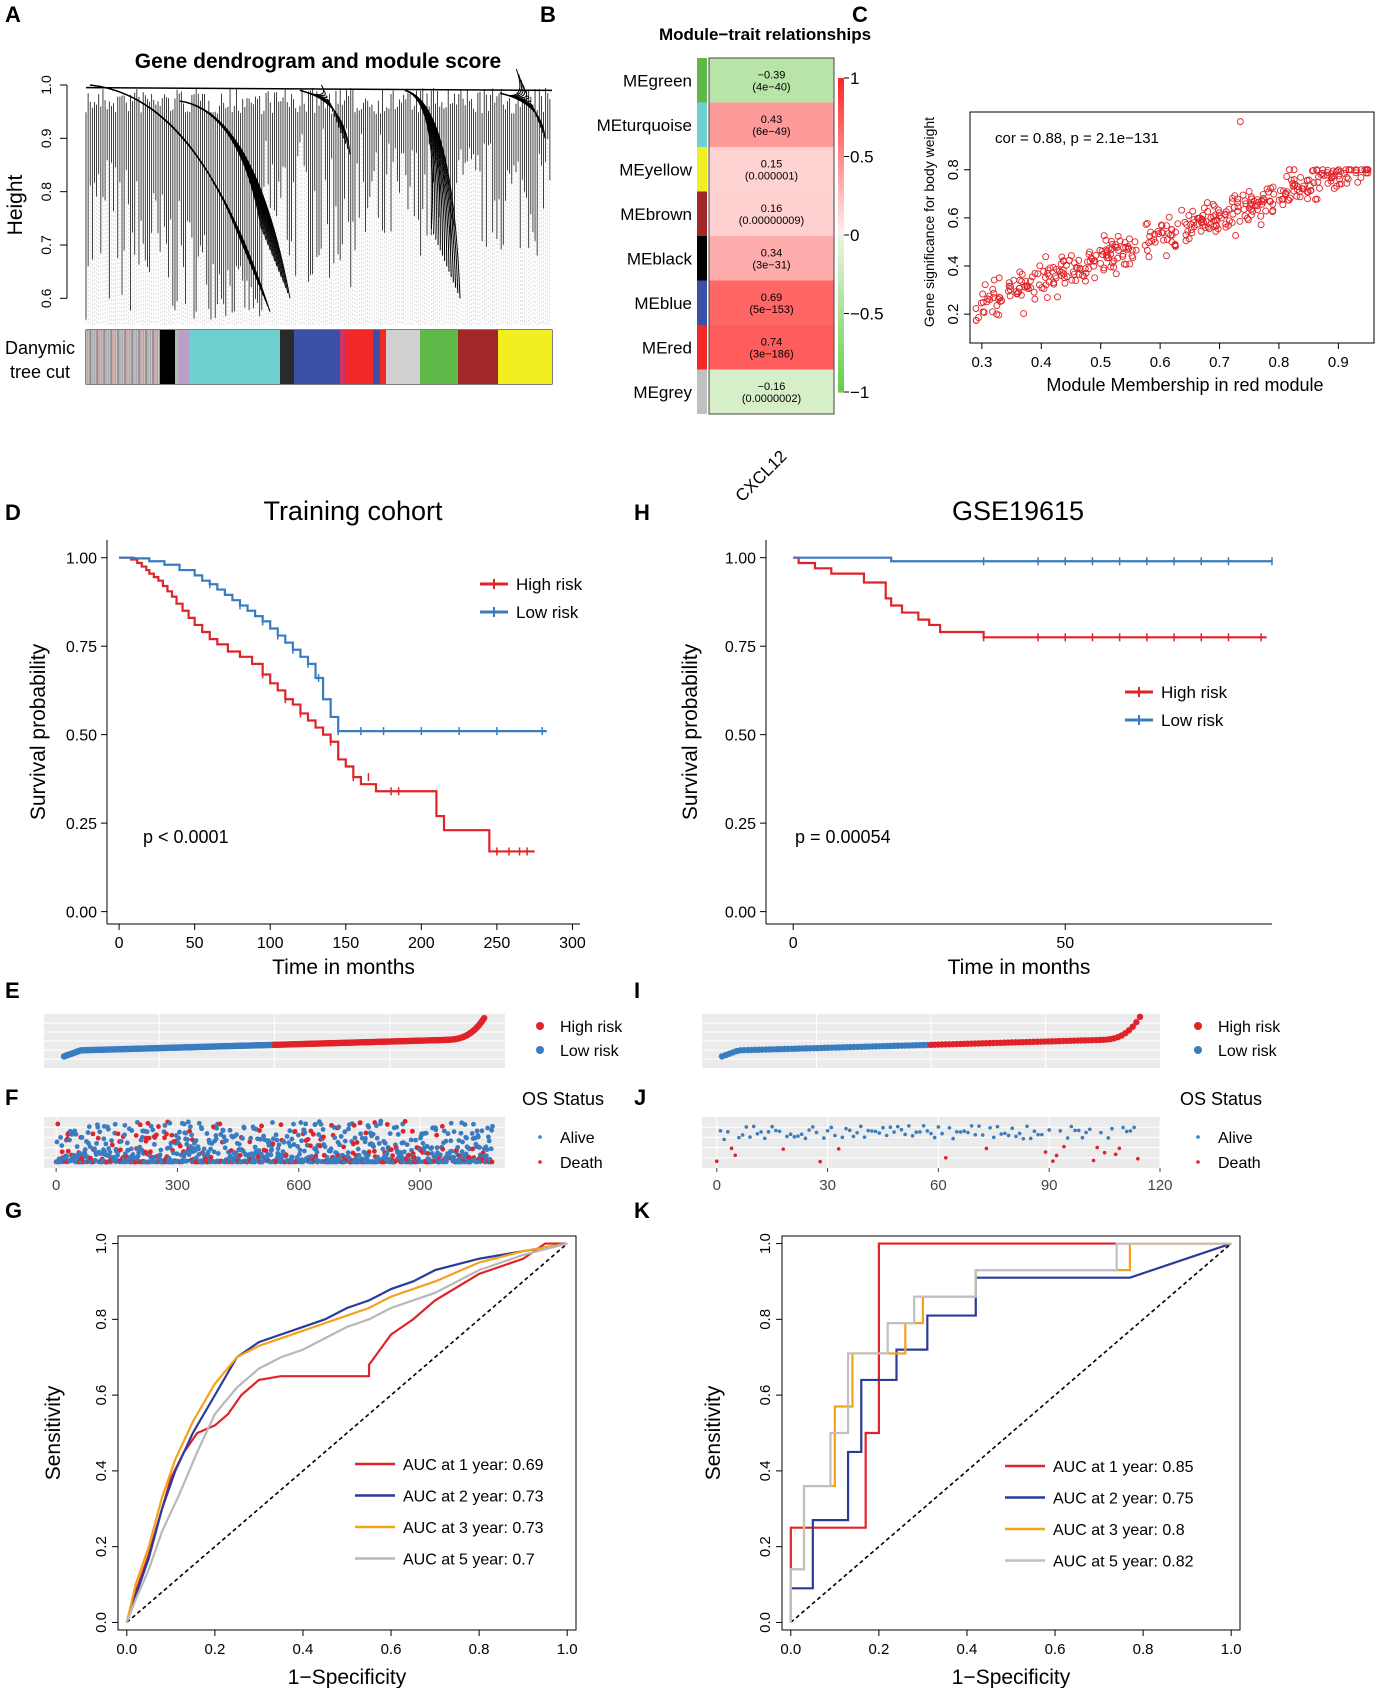 This screenshot has width=1379, height=1688. Describe the element at coordinates (771, 132) in the screenshot. I see `cell-pvalue: (6e−49)` at that location.